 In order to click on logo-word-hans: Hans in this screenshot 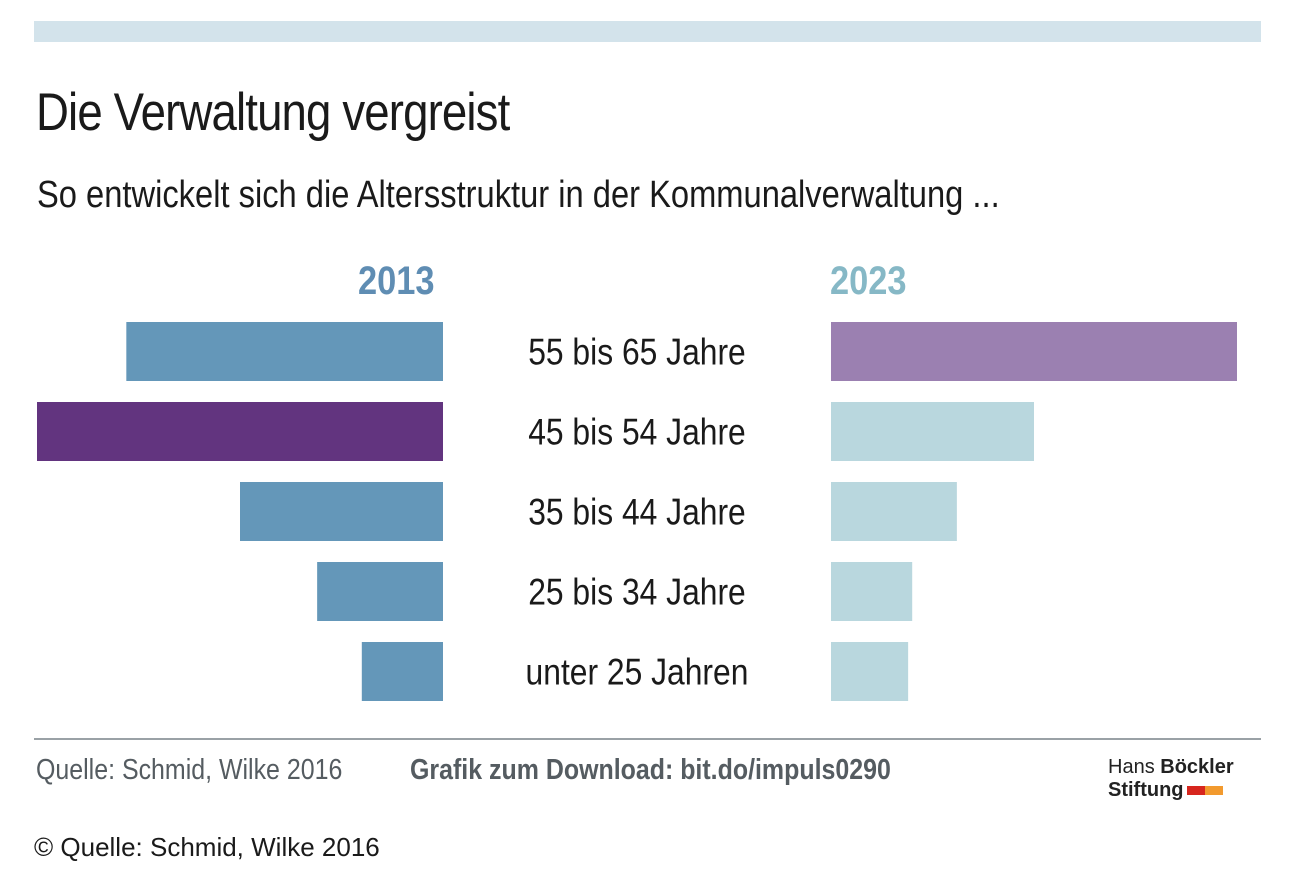, I will do `click(1131, 767)`.